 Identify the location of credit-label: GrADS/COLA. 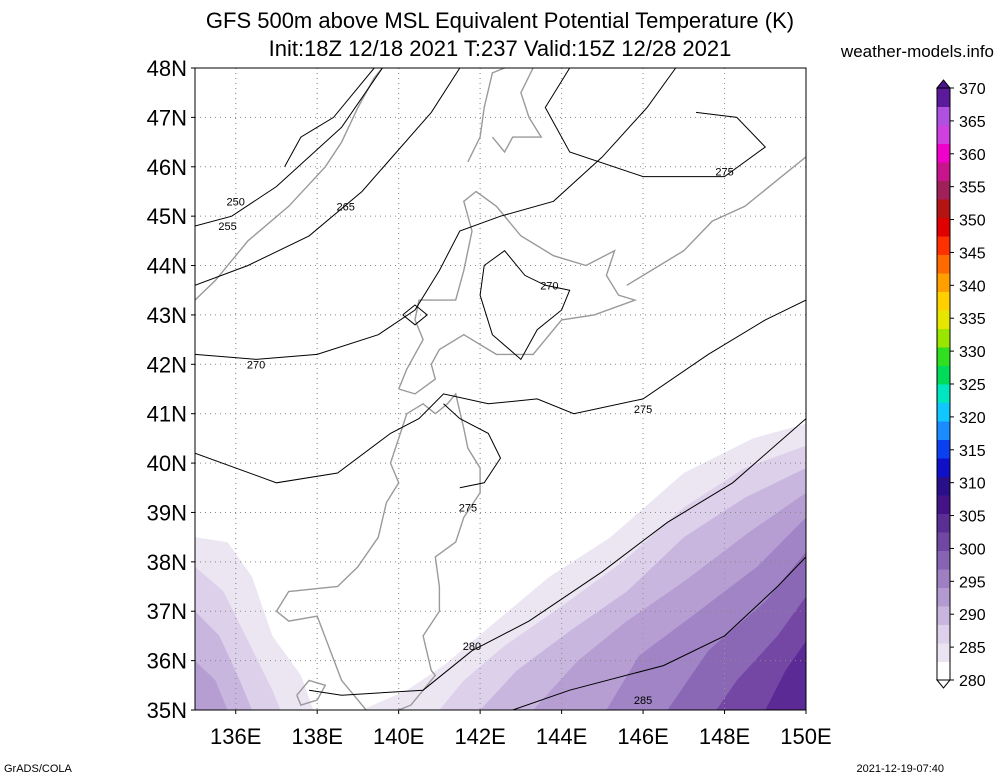
(38, 769).